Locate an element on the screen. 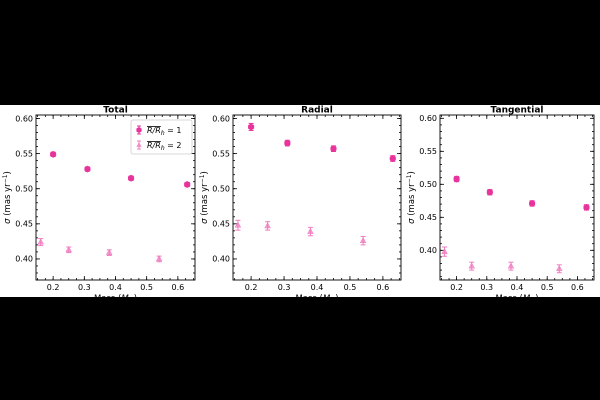 The width and height of the screenshot is (600, 400). legend-marker-hexagon is located at coordinates (139, 130).